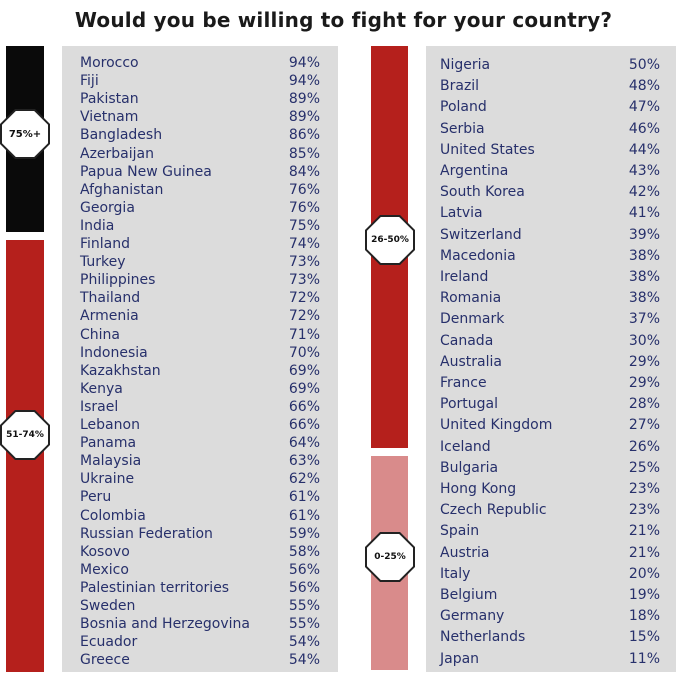  What do you see at coordinates (118, 280) in the screenshot?
I see `country-name: Philippines` at bounding box center [118, 280].